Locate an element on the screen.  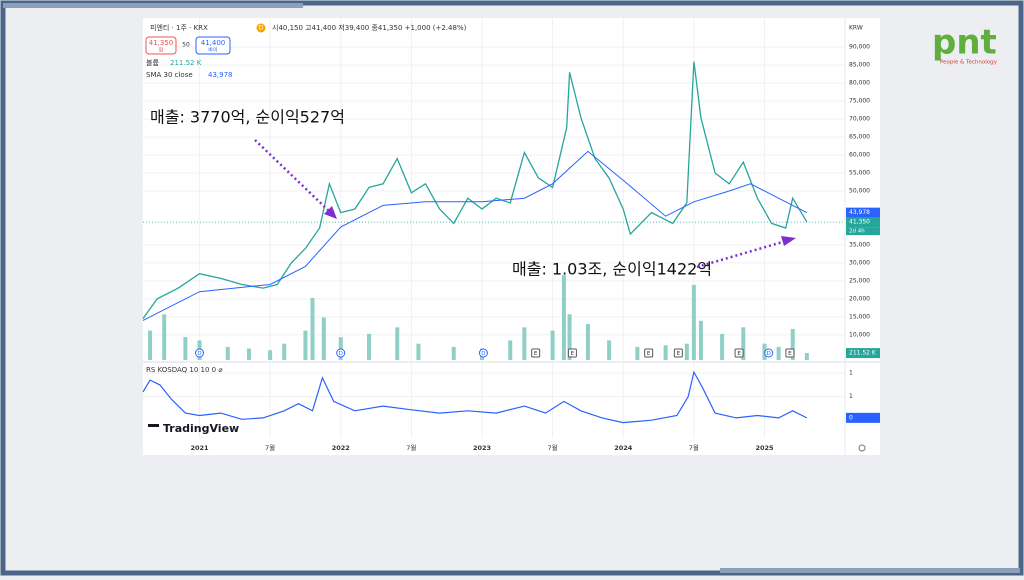
interval-badge-bg is located at coordinates (261, 28).